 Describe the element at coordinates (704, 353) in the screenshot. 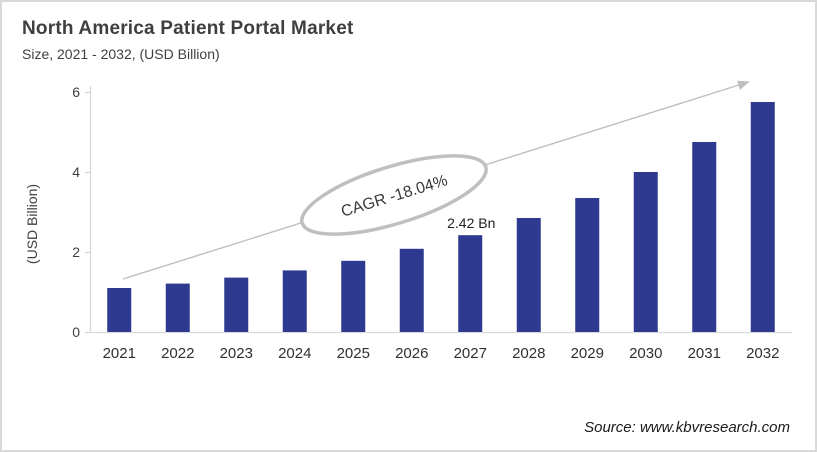

I see `x-label-2031: 2031` at that location.